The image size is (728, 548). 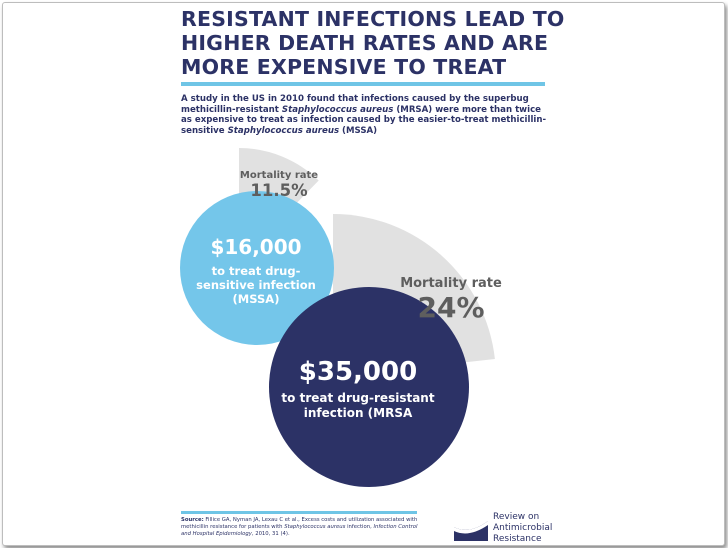 I want to click on summary-text: (MSSA), so click(x=358, y=130).